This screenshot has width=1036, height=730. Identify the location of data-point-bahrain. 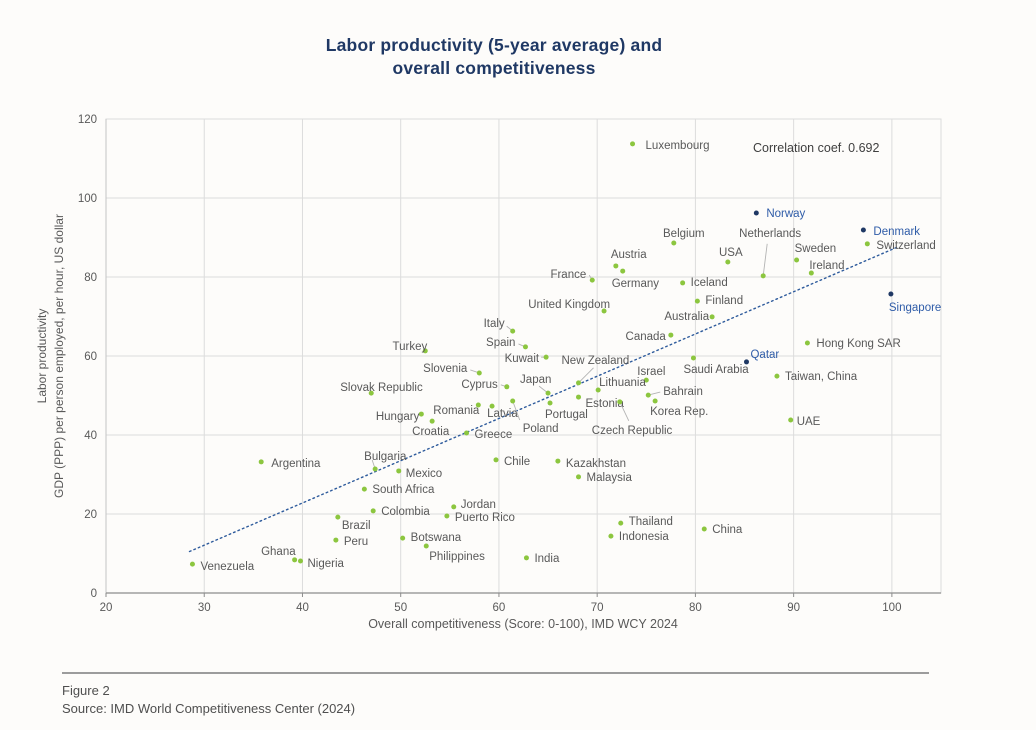
(648, 395).